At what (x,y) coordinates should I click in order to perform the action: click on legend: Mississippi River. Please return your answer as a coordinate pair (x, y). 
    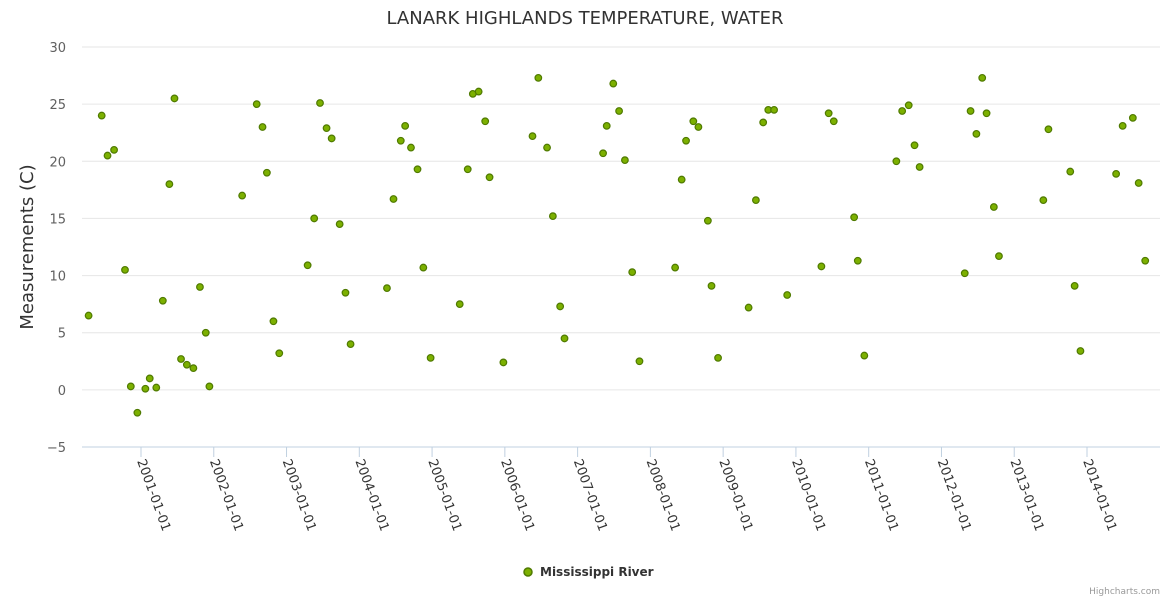
    Looking at the image, I should click on (588, 572).